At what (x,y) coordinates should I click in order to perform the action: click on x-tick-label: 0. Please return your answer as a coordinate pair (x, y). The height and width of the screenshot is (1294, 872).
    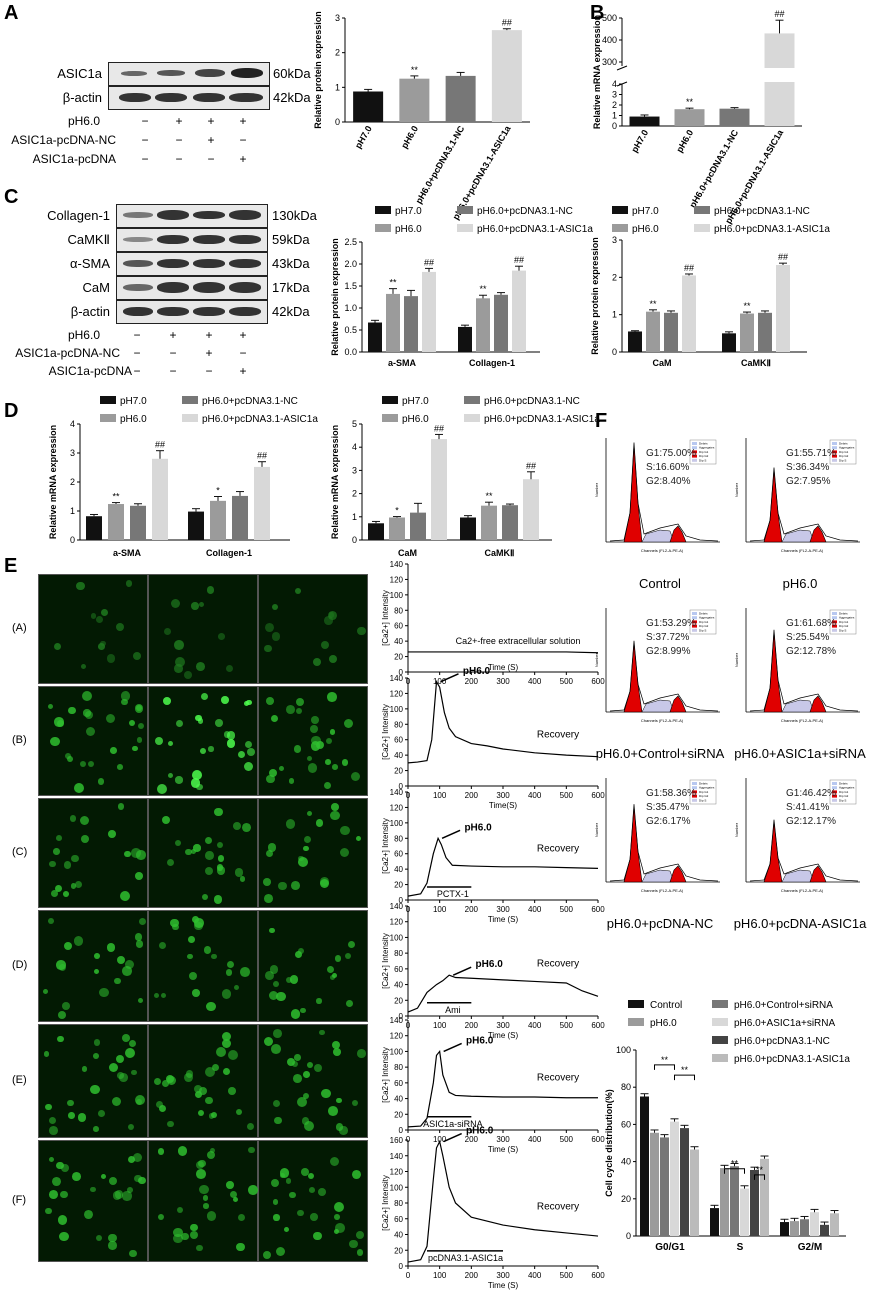
    Looking at the image, I should click on (408, 1275).